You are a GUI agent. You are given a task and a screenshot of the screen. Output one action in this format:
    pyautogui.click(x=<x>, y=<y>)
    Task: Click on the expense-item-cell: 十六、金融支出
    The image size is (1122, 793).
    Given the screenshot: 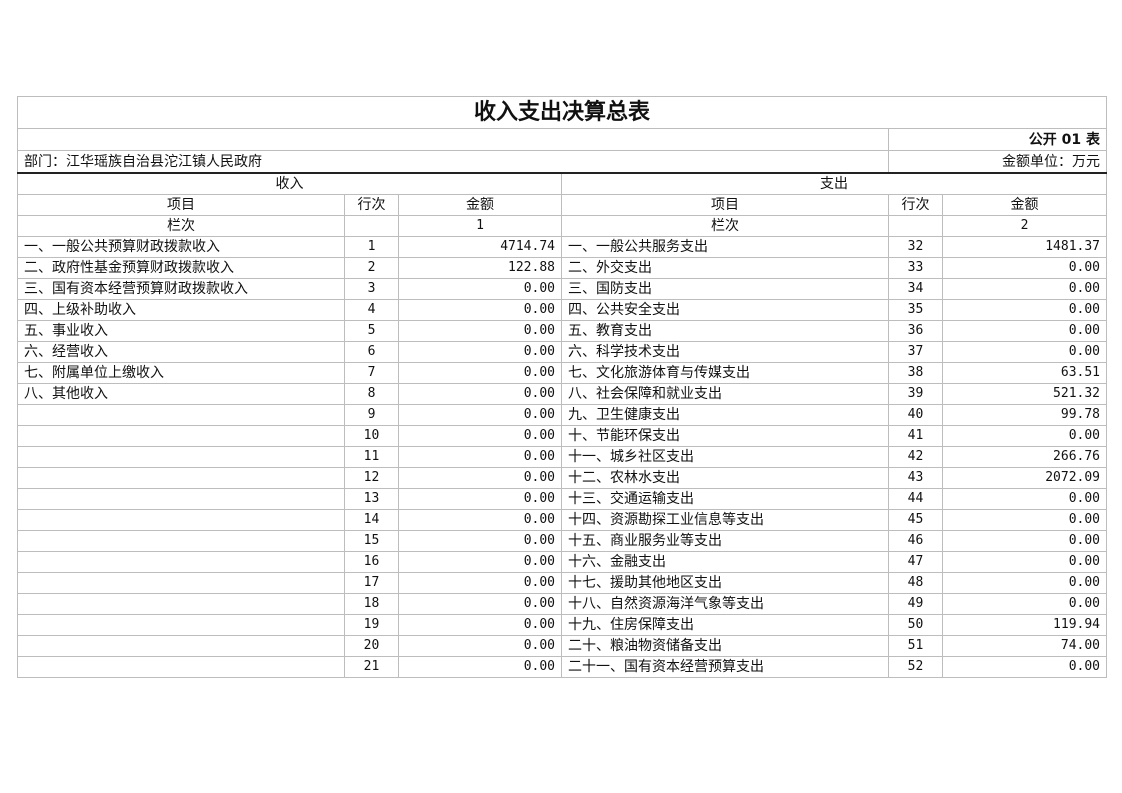 What is the action you would take?
    pyautogui.click(x=725, y=562)
    